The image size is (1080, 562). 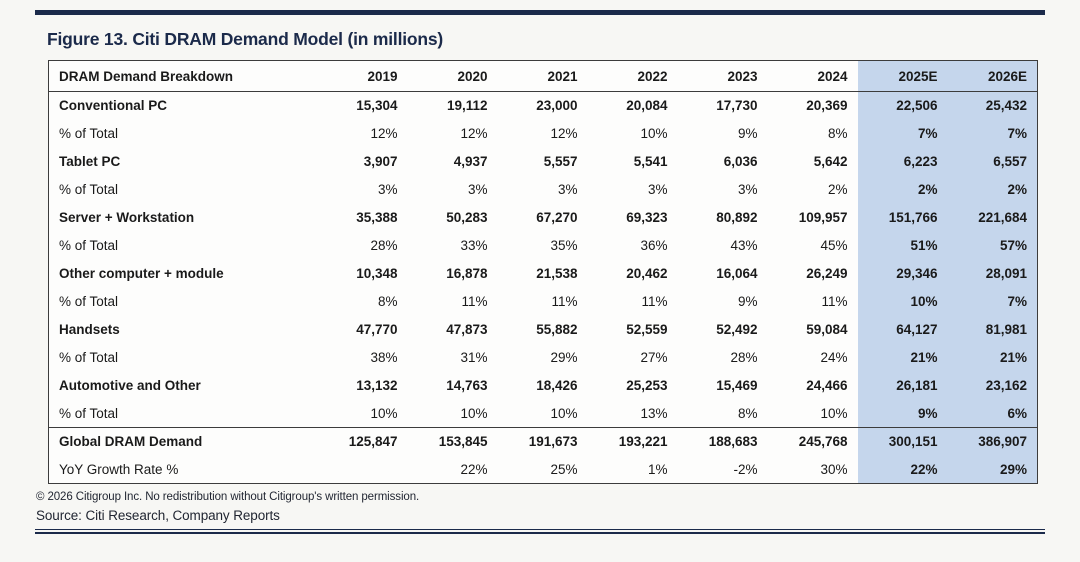 I want to click on cell-value: 16,064, so click(x=737, y=273).